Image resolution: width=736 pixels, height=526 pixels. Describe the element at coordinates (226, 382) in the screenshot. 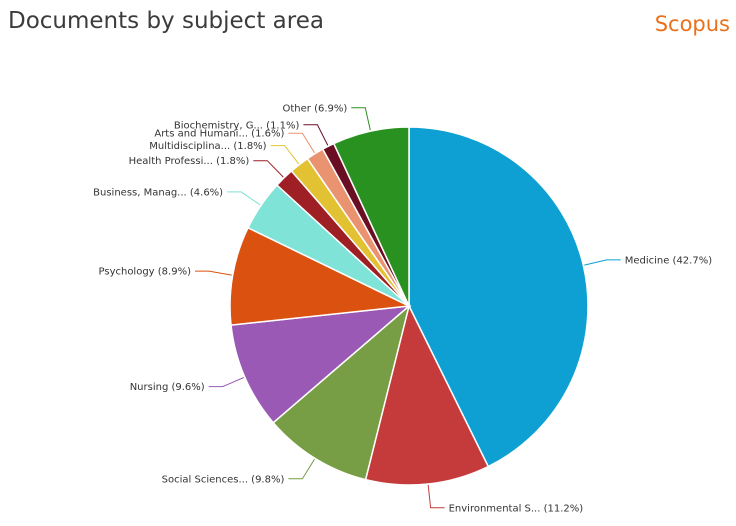

I see `leader-line-nursing` at that location.